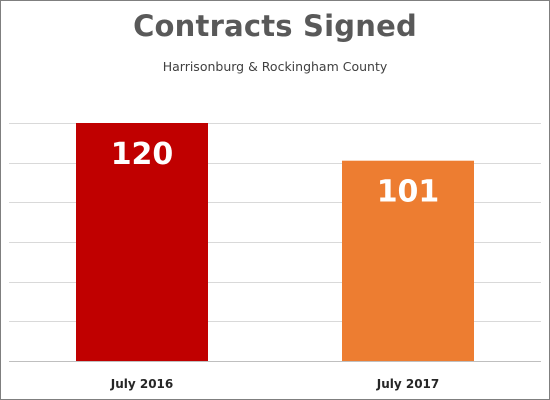 This screenshot has width=550, height=400. I want to click on x-tick-label: July 2016, so click(142, 384).